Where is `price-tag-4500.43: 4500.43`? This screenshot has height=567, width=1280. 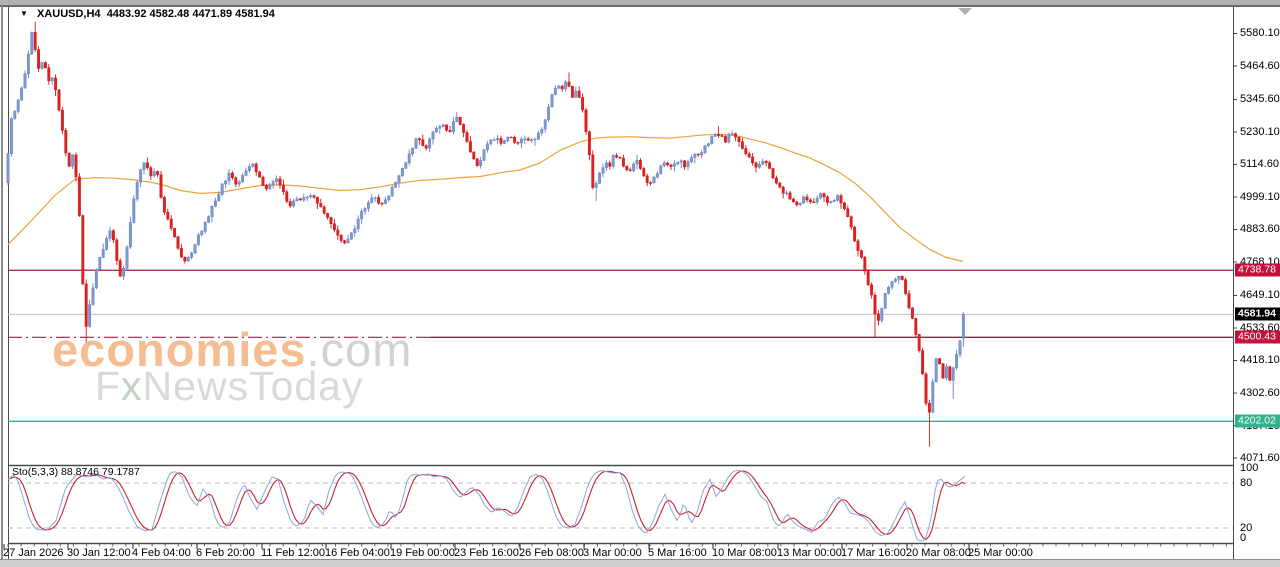 price-tag-4500.43: 4500.43 is located at coordinates (1257, 337).